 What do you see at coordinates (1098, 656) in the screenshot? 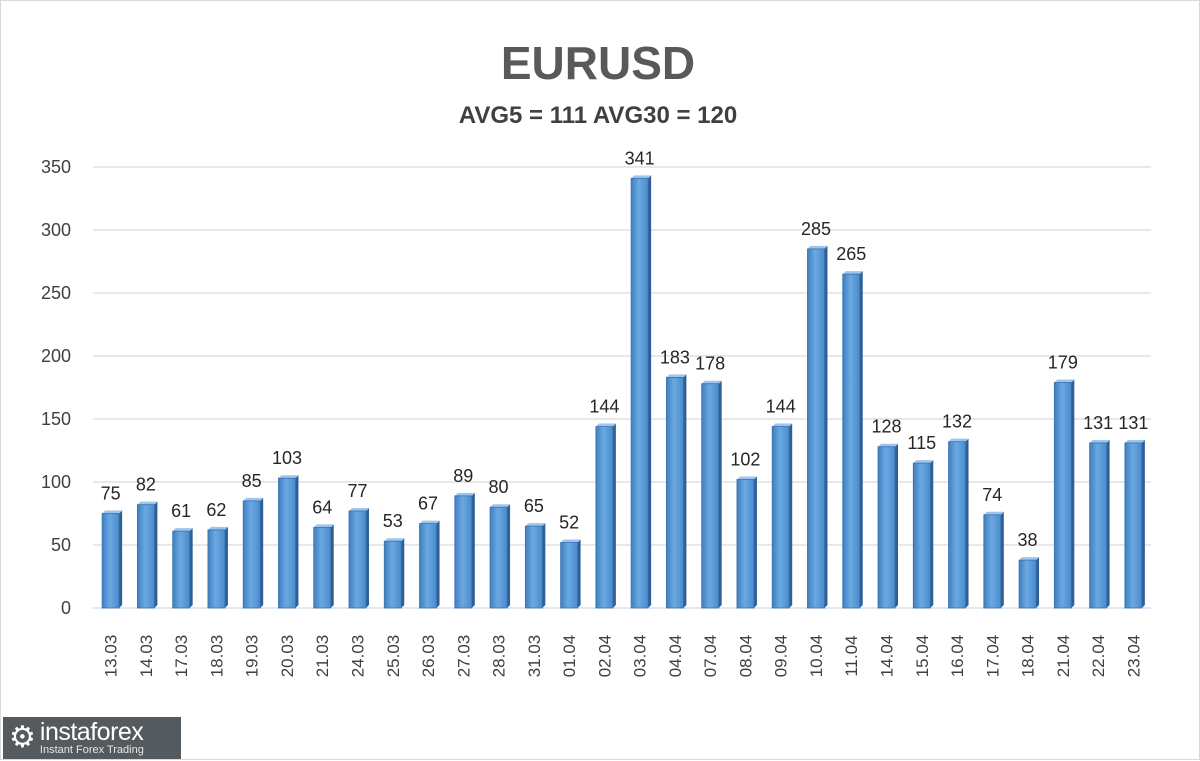
I see `x-tick-label: 22.04` at bounding box center [1098, 656].